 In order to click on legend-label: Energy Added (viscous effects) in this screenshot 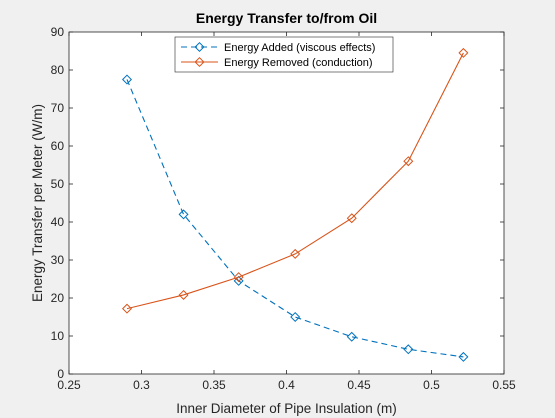, I will do `click(299, 48)`.